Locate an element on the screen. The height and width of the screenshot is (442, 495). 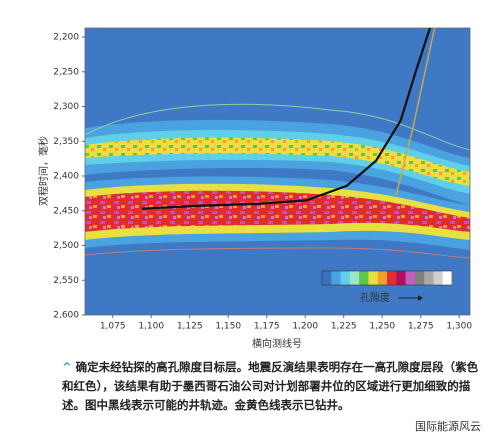
y-tick-label: 2,400 is located at coordinates (66, 177).